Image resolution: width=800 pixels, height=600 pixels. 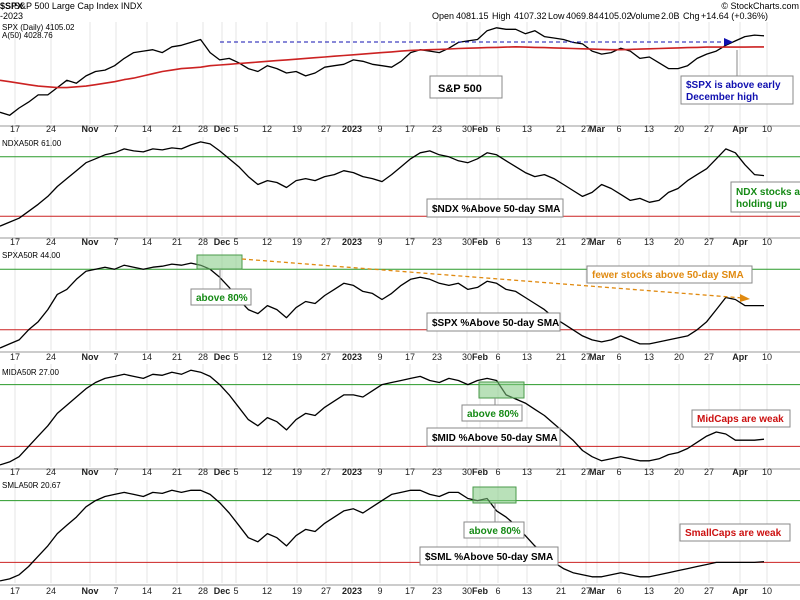 What do you see at coordinates (740, 419) in the screenshot?
I see `midcaps-callout: MidCaps are weak` at bounding box center [740, 419].